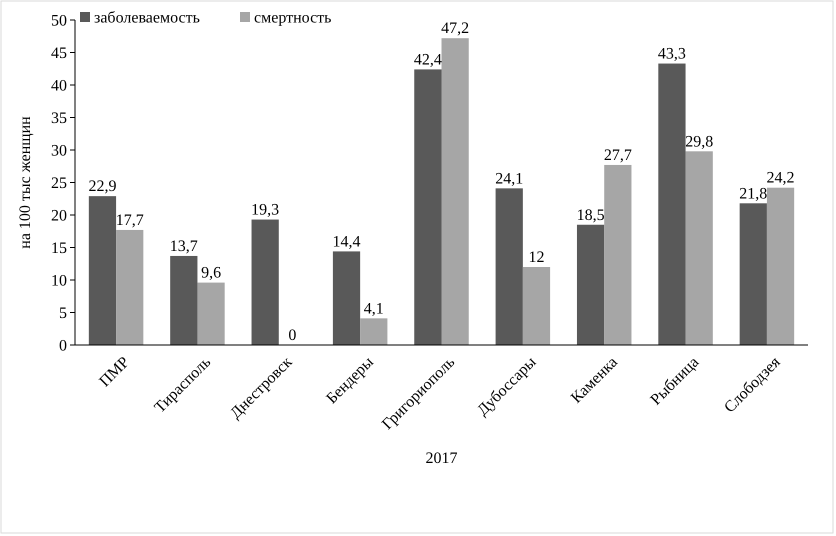  I want to click on data-label: 21,8, so click(753, 193).